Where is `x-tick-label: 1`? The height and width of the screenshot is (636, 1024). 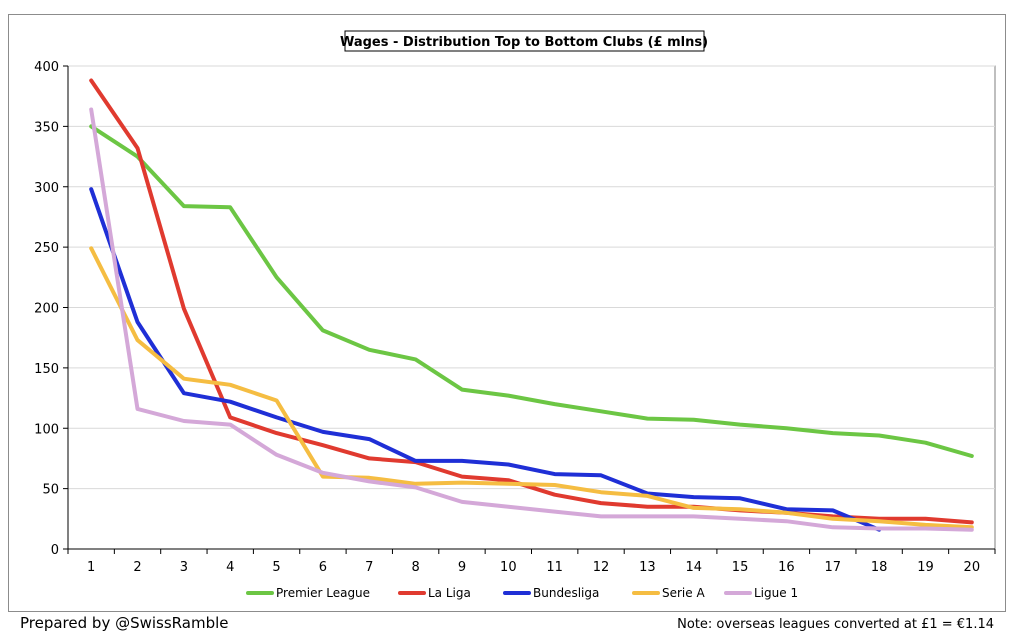 x-tick-label: 1 is located at coordinates (91, 567).